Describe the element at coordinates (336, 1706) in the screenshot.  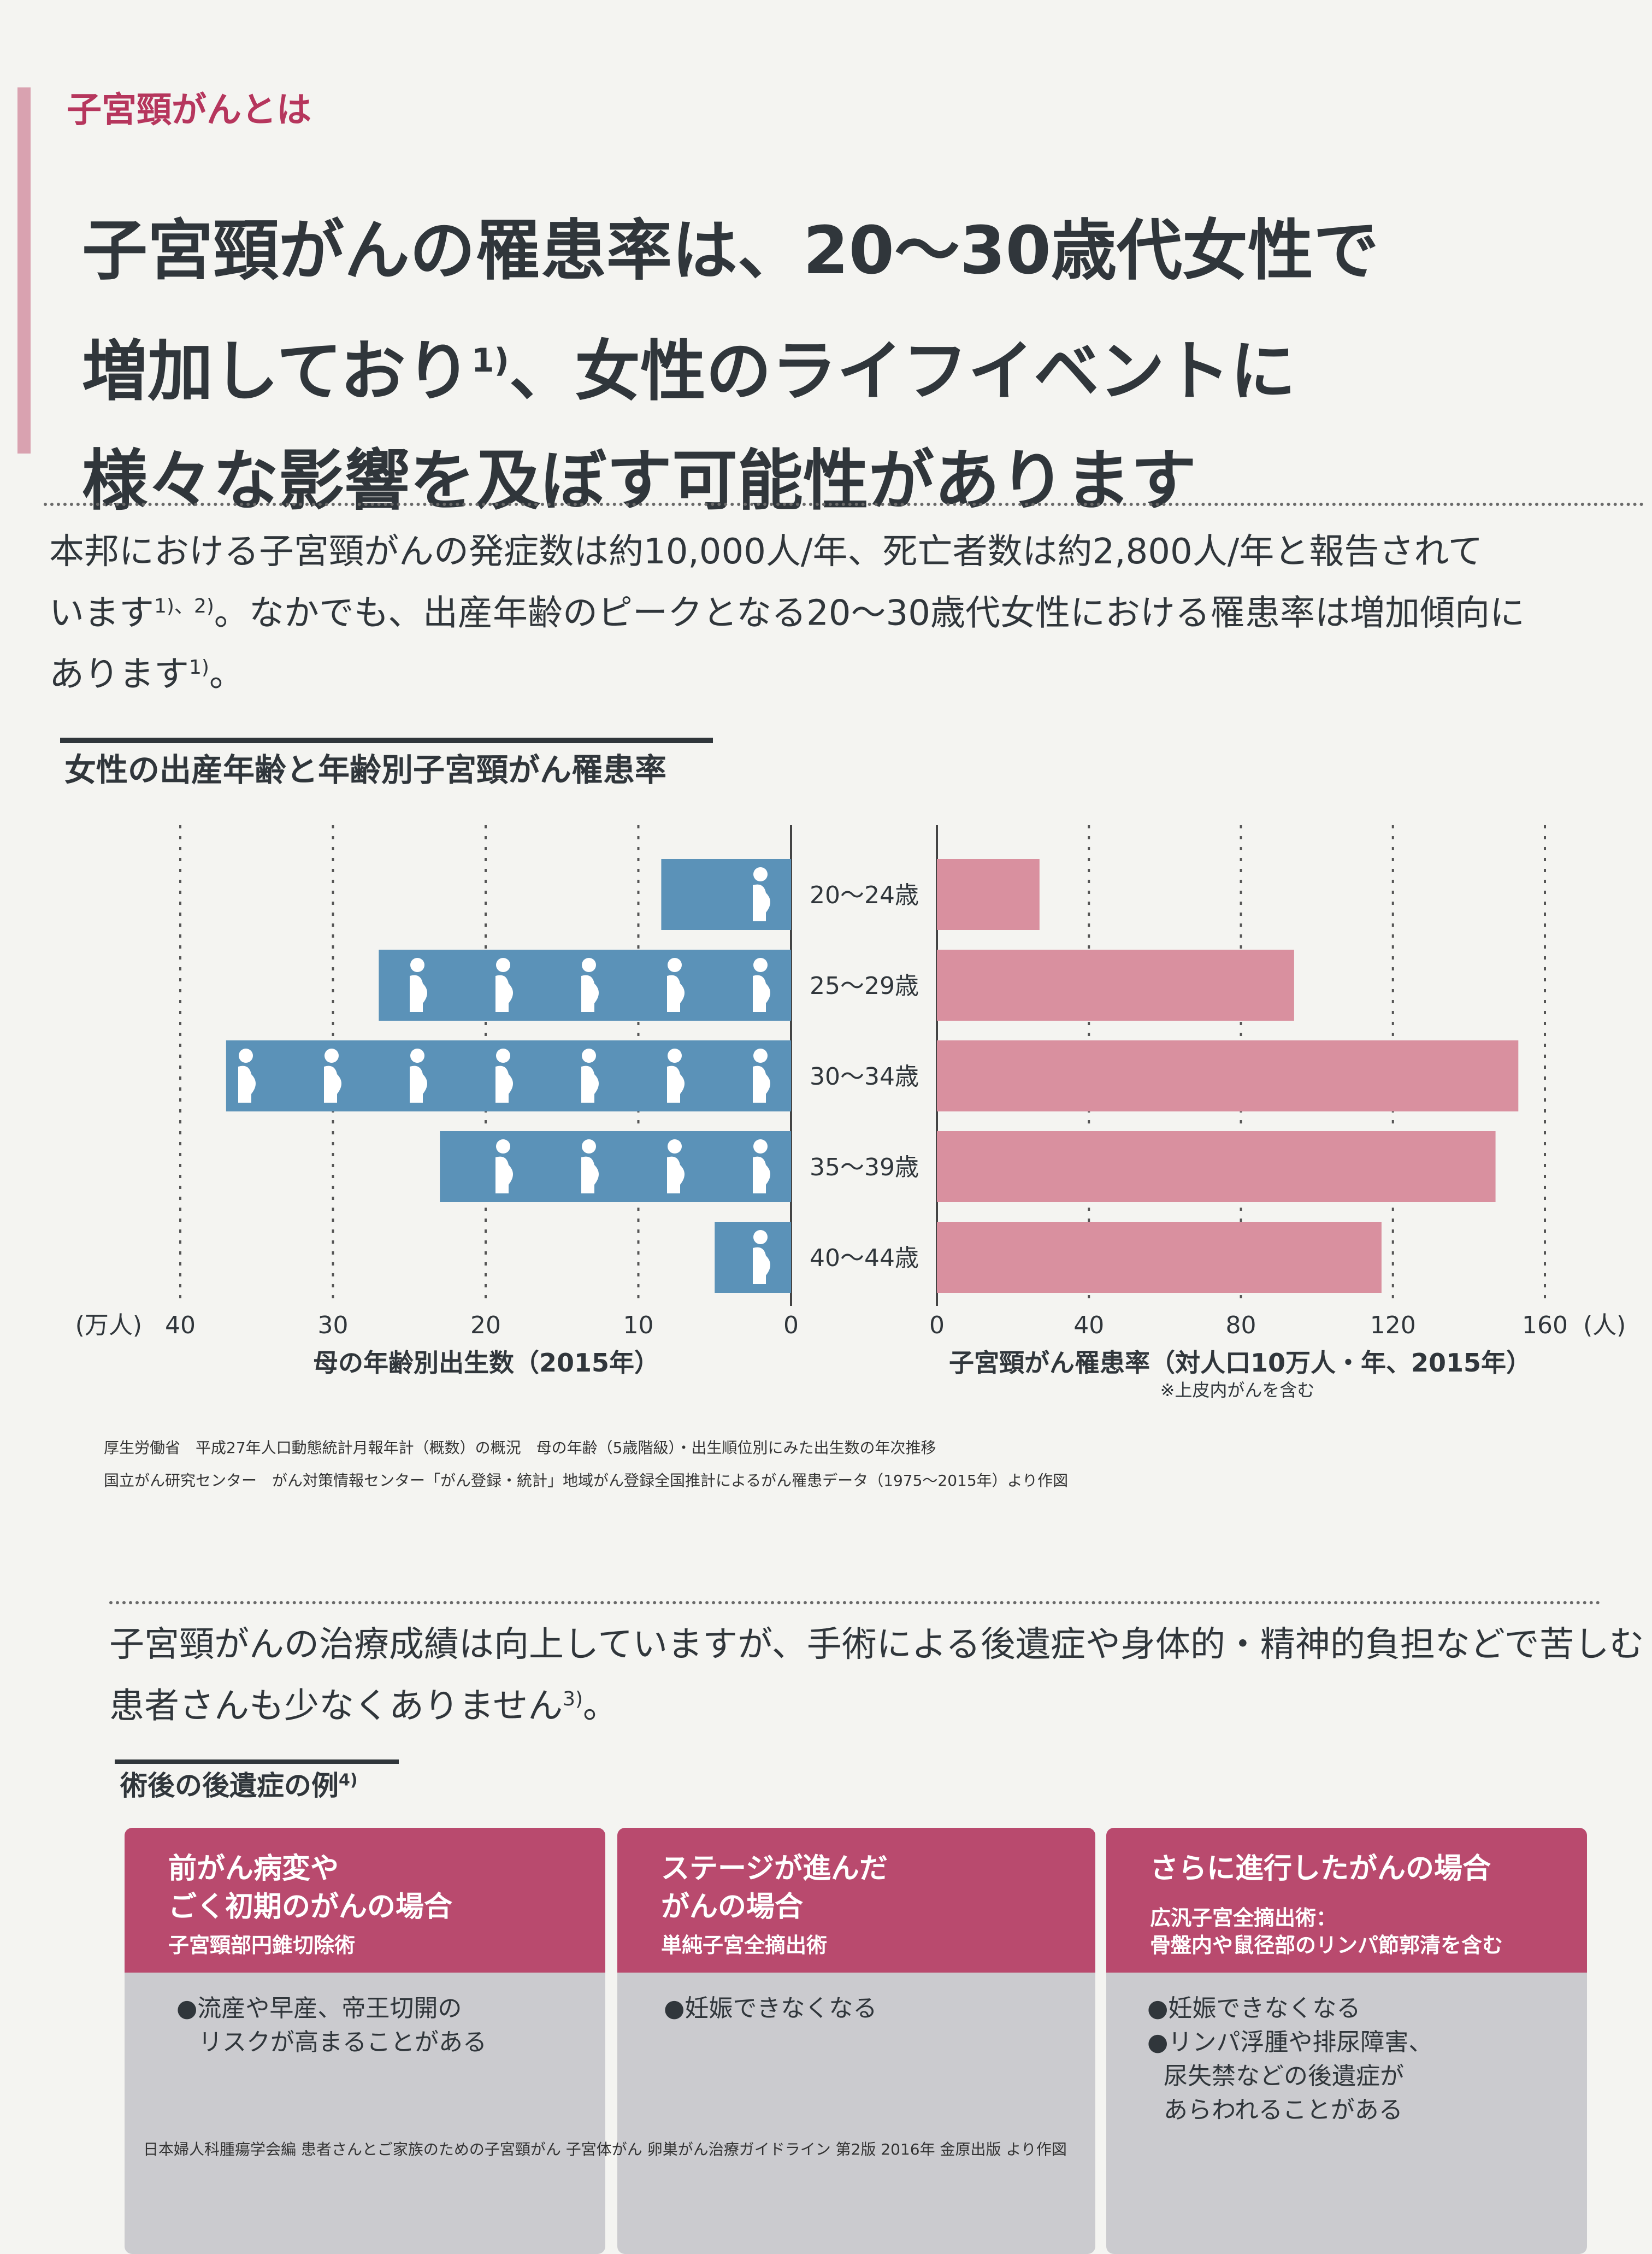
I see `treatment-text: 患者さんも少なくありません` at that location.